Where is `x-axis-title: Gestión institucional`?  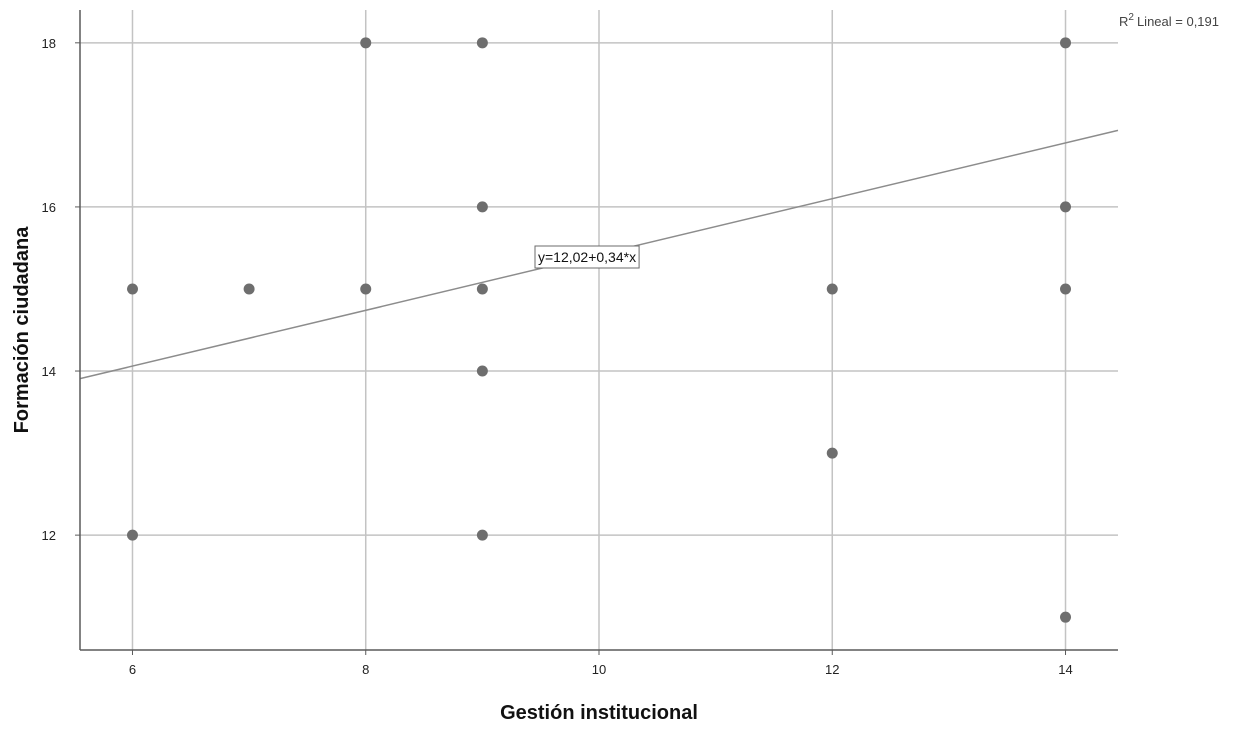 x-axis-title: Gestión institucional is located at coordinates (599, 713).